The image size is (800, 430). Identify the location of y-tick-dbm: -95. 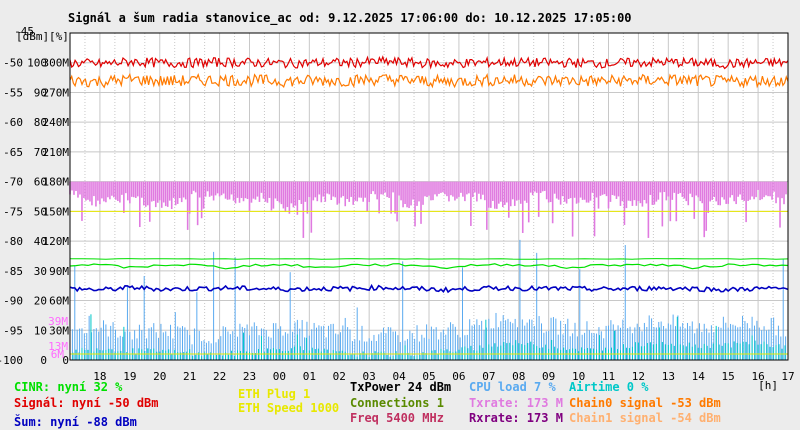
(13, 330).